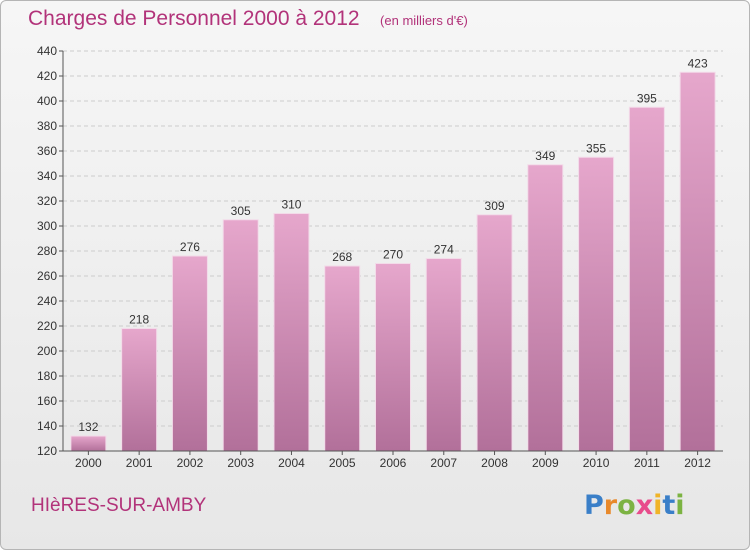  What do you see at coordinates (47, 376) in the screenshot?
I see `y-tick-label: 180` at bounding box center [47, 376].